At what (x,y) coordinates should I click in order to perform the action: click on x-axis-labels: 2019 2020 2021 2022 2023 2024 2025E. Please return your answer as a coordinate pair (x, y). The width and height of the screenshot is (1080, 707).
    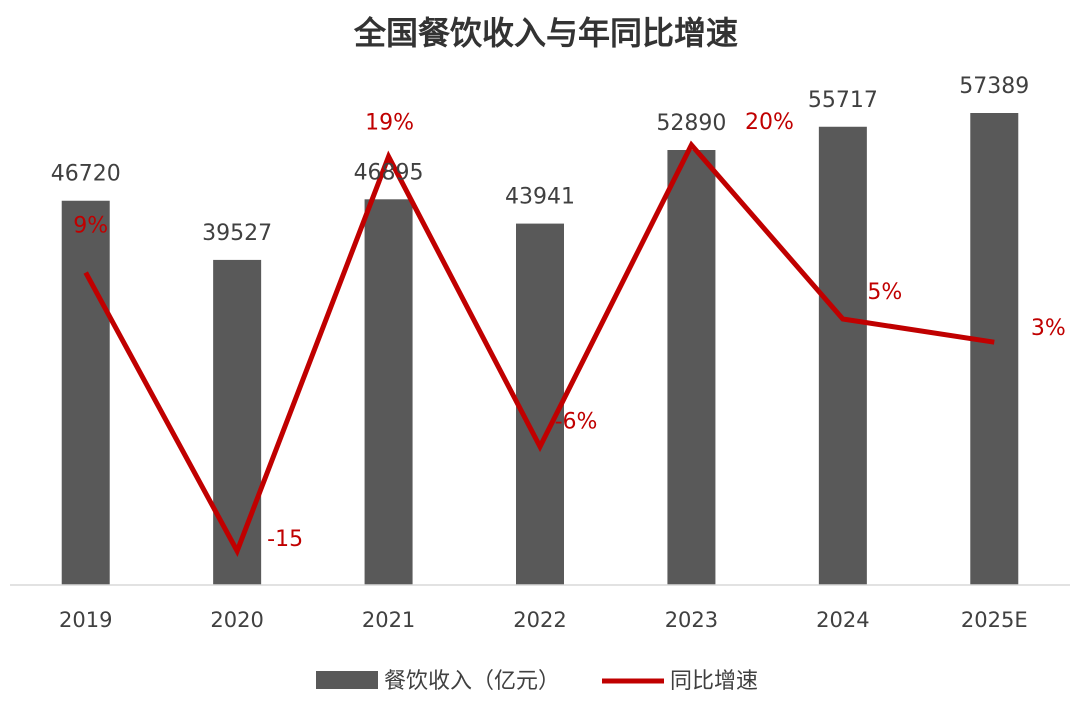
    Looking at the image, I should click on (543, 620).